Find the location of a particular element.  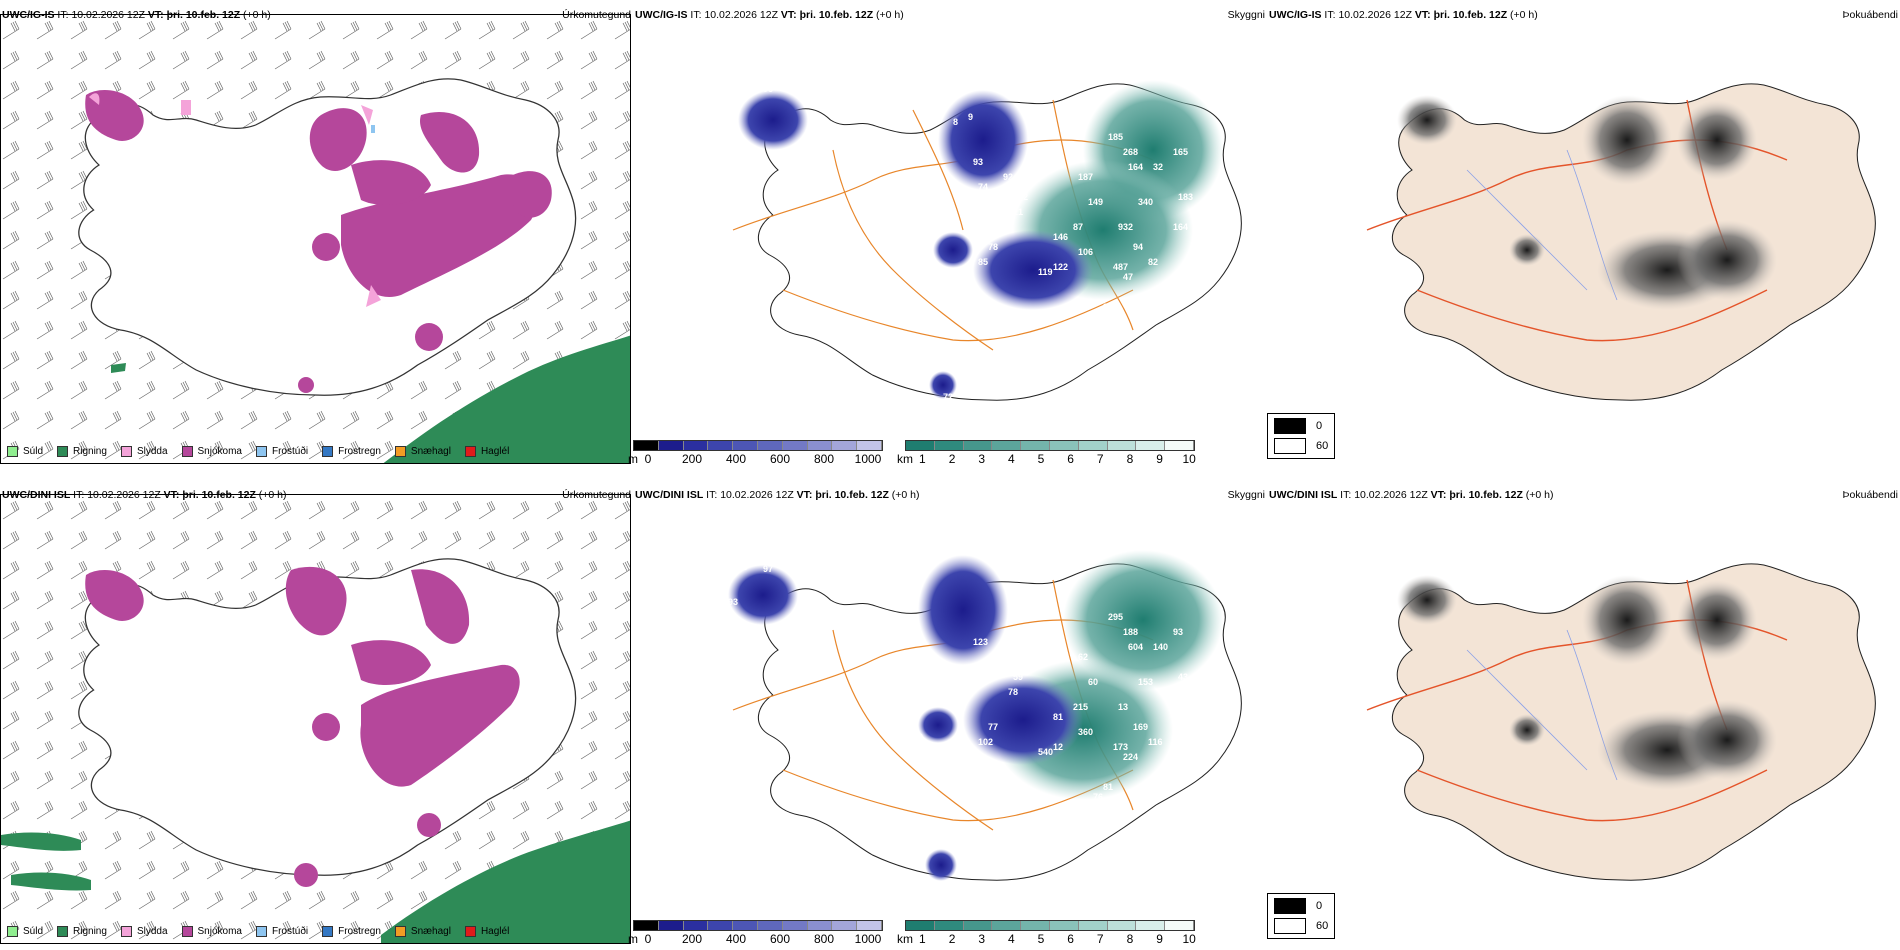

visibility-label: 185 is located at coordinates (1115, 137).